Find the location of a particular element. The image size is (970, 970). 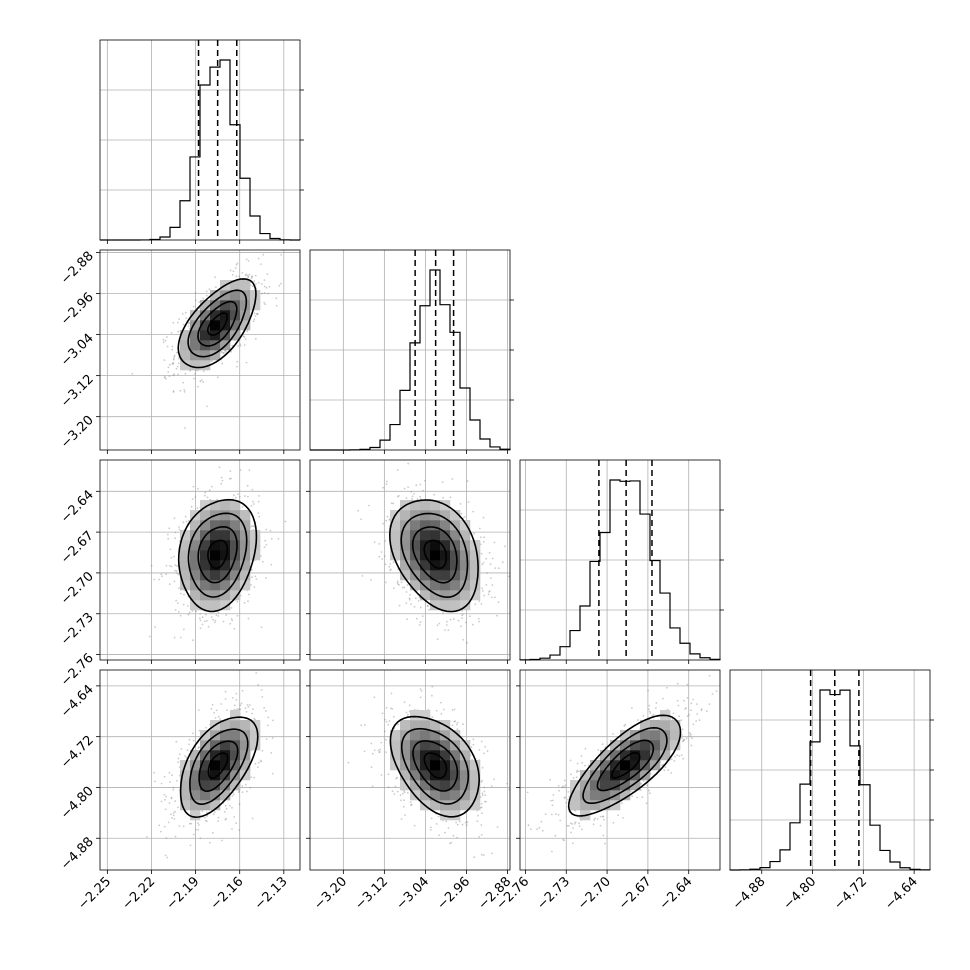

scatter-panel is located at coordinates (200, 350).